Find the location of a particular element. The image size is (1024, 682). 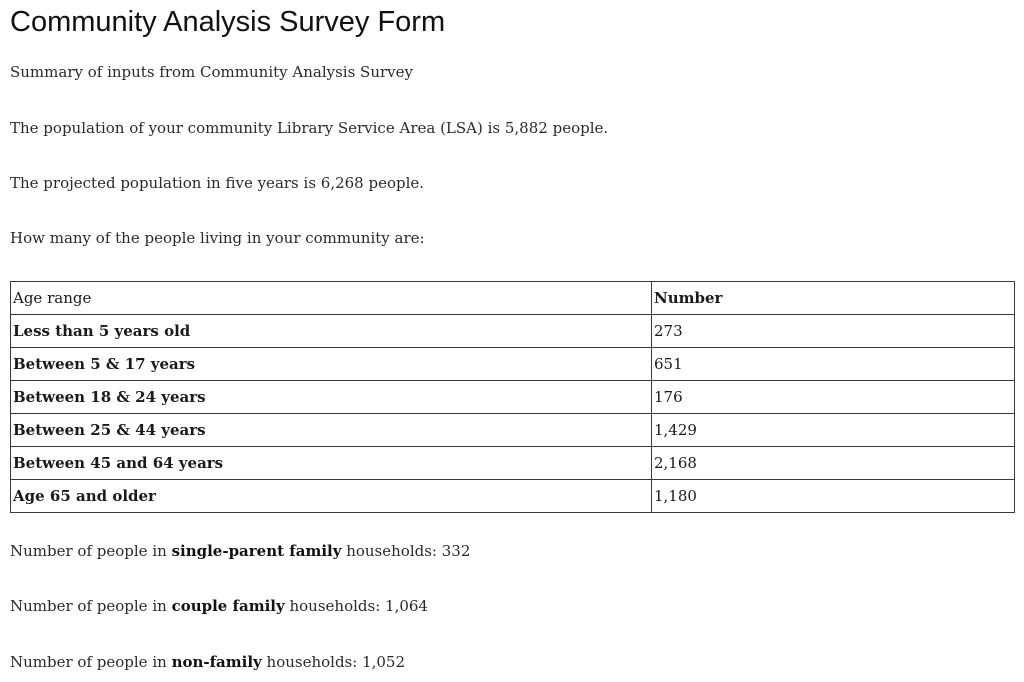

age-range-label: Less than 5 years old is located at coordinates (331, 331).